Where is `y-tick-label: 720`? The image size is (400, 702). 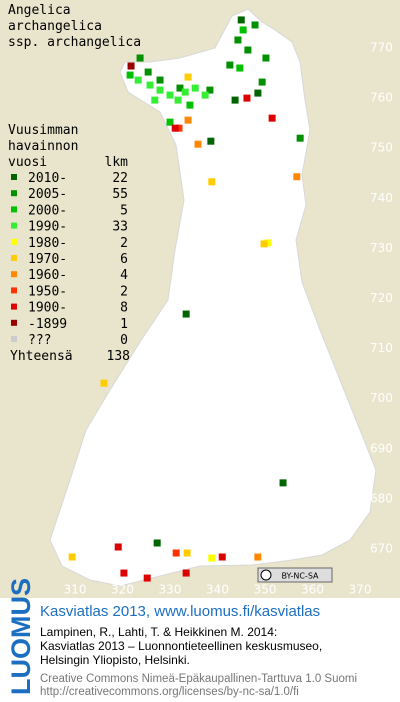 y-tick-label: 720 is located at coordinates (381, 298).